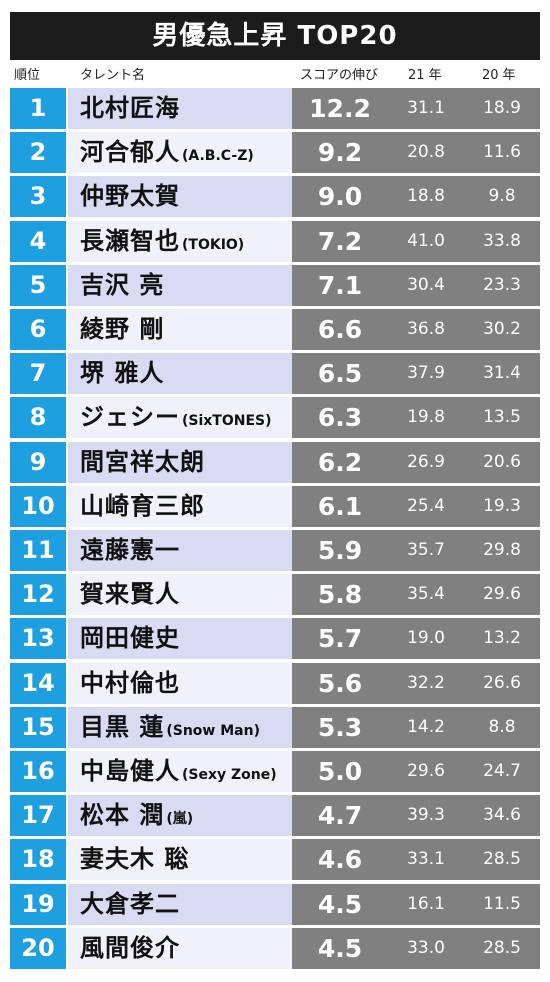 The width and height of the screenshot is (550, 982). Describe the element at coordinates (426, 947) in the screenshot. I see `score-2021-value: 33.0` at that location.